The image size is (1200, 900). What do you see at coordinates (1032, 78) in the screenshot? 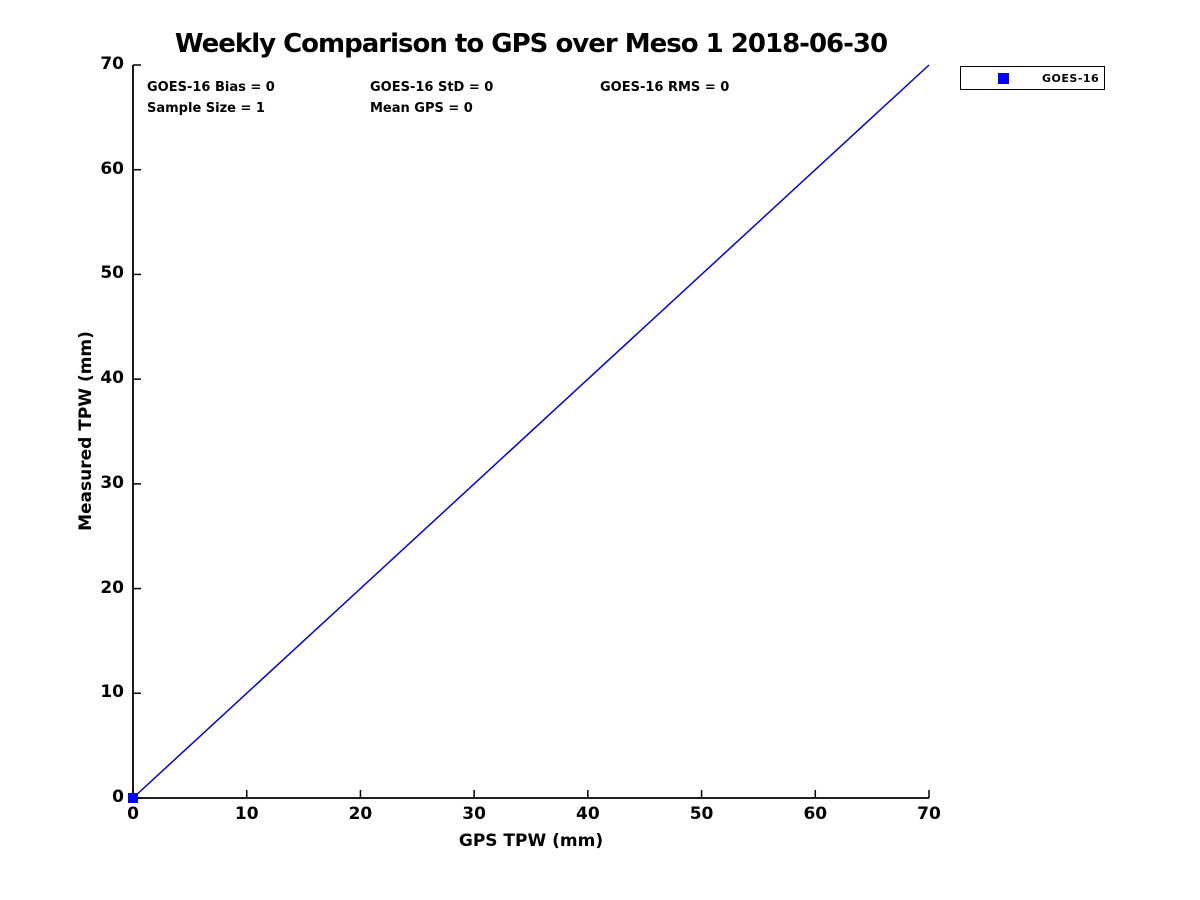
I see `legend: GOES-16` at bounding box center [1032, 78].